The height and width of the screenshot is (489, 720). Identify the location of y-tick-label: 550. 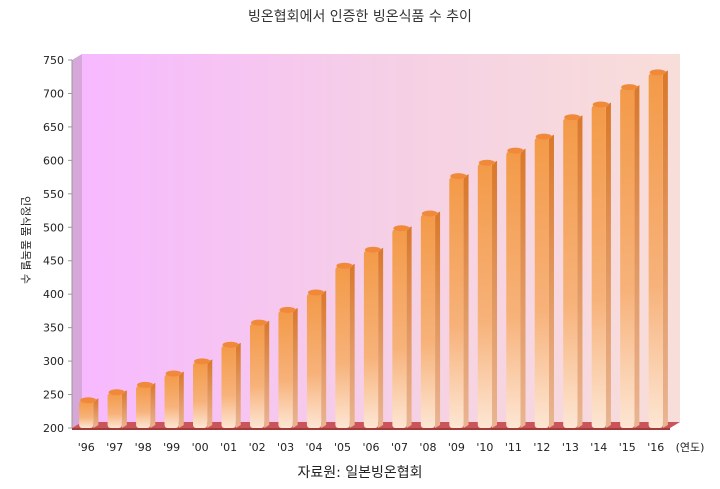
(53, 194).